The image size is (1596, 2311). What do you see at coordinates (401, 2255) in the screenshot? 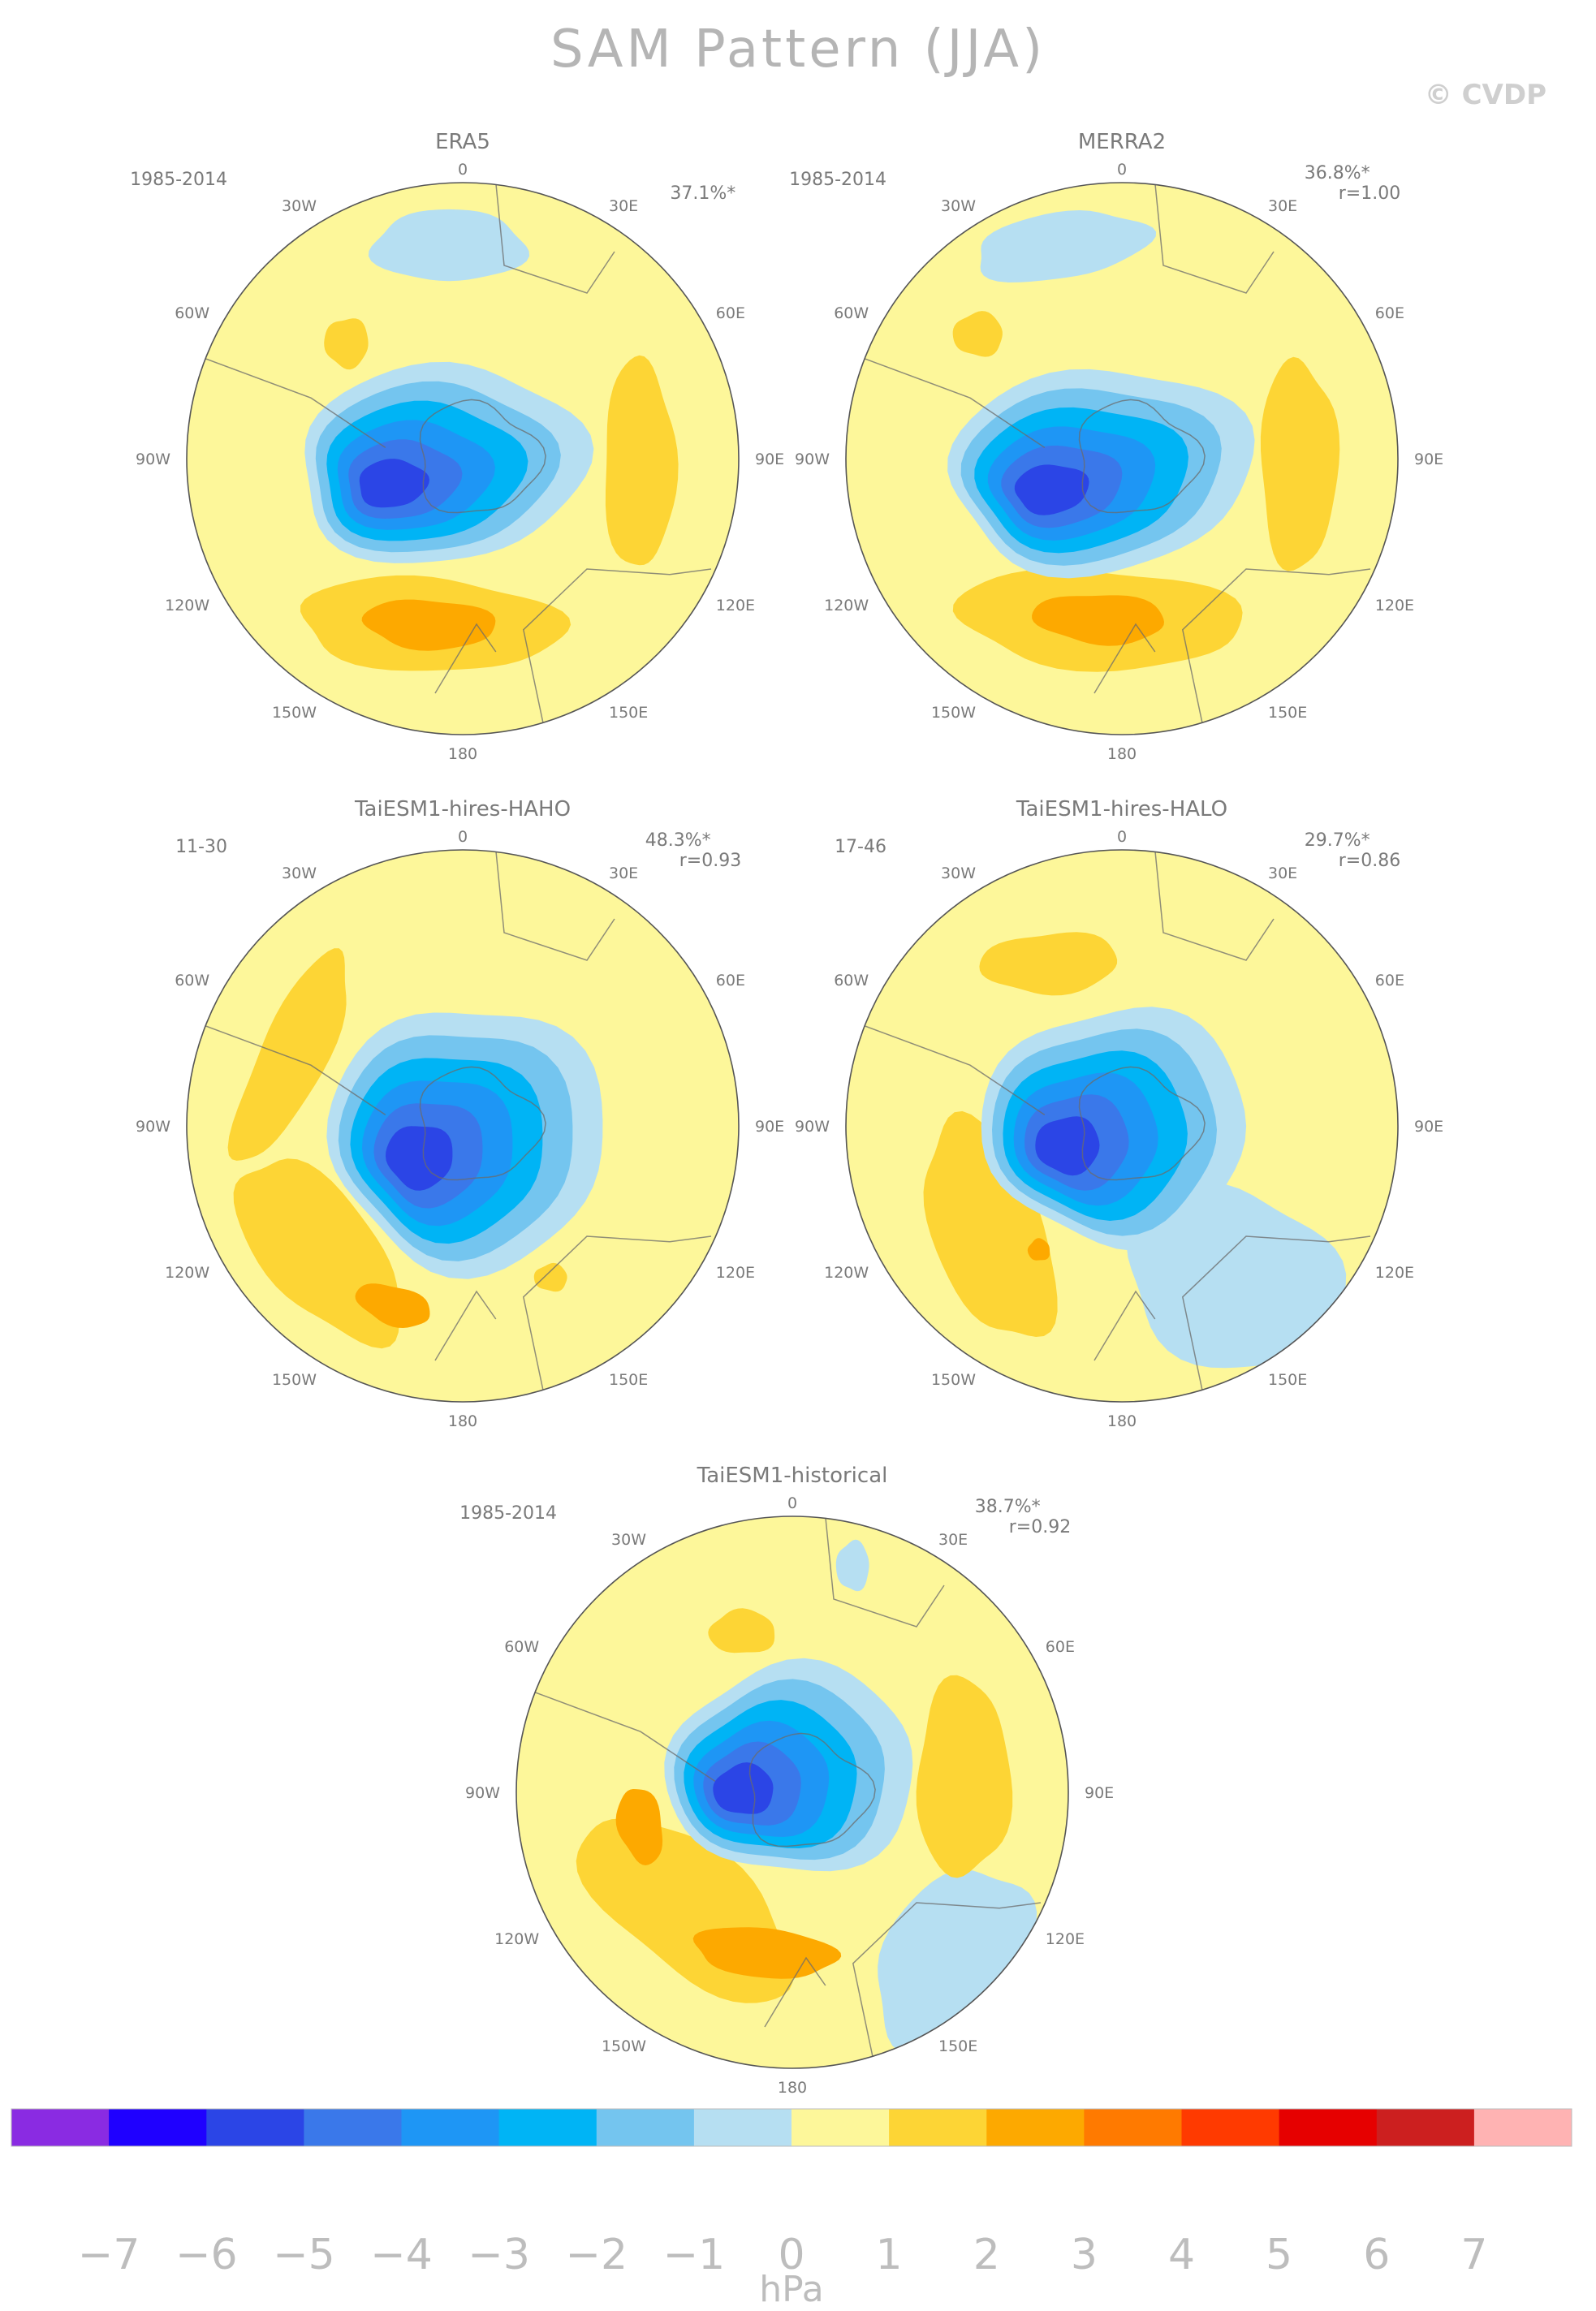
I see `colorbar-tick-label: −4` at bounding box center [401, 2255].